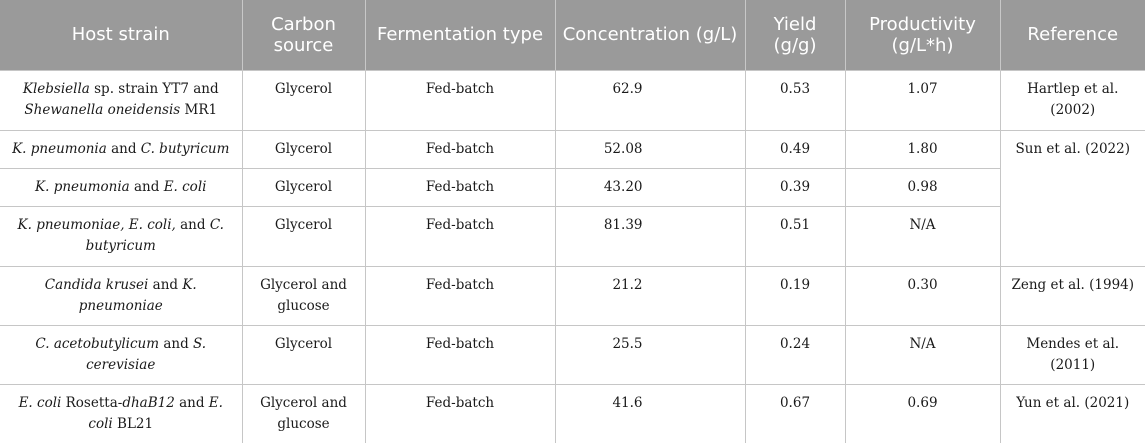 This screenshot has width=1145, height=444. Describe the element at coordinates (650, 149) in the screenshot. I see `concentration-cell: 52.08` at that location.